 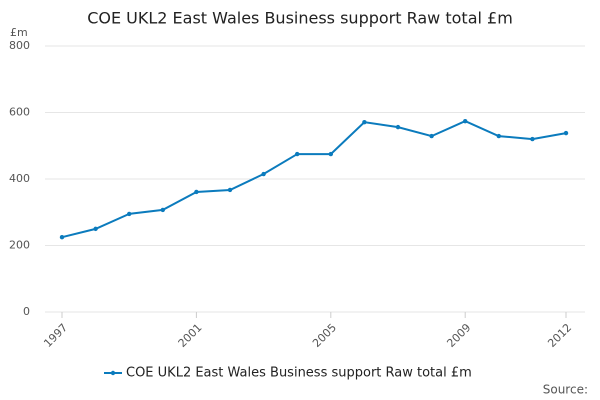 I want to click on y-tick-label: 0, so click(x=26, y=311).